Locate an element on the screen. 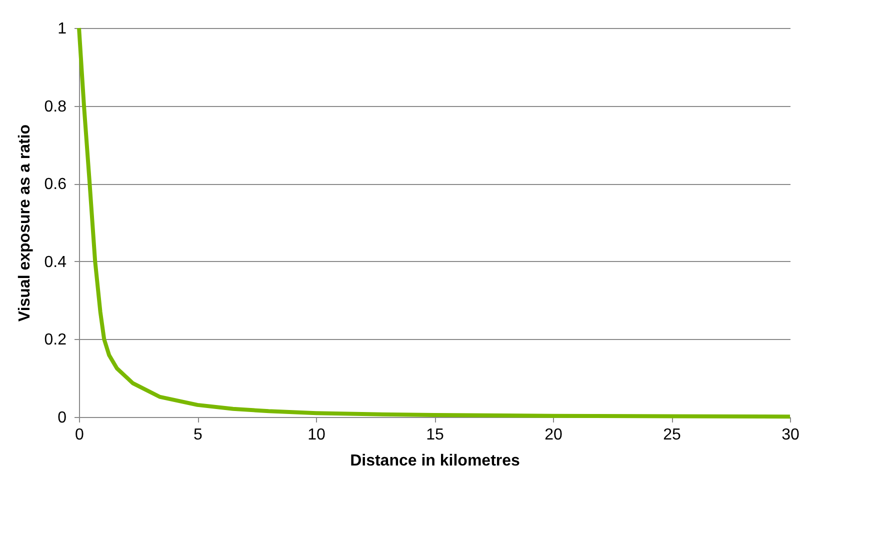 This screenshot has width=883, height=539. x-axis-title: Distance in kilometres is located at coordinates (435, 461).